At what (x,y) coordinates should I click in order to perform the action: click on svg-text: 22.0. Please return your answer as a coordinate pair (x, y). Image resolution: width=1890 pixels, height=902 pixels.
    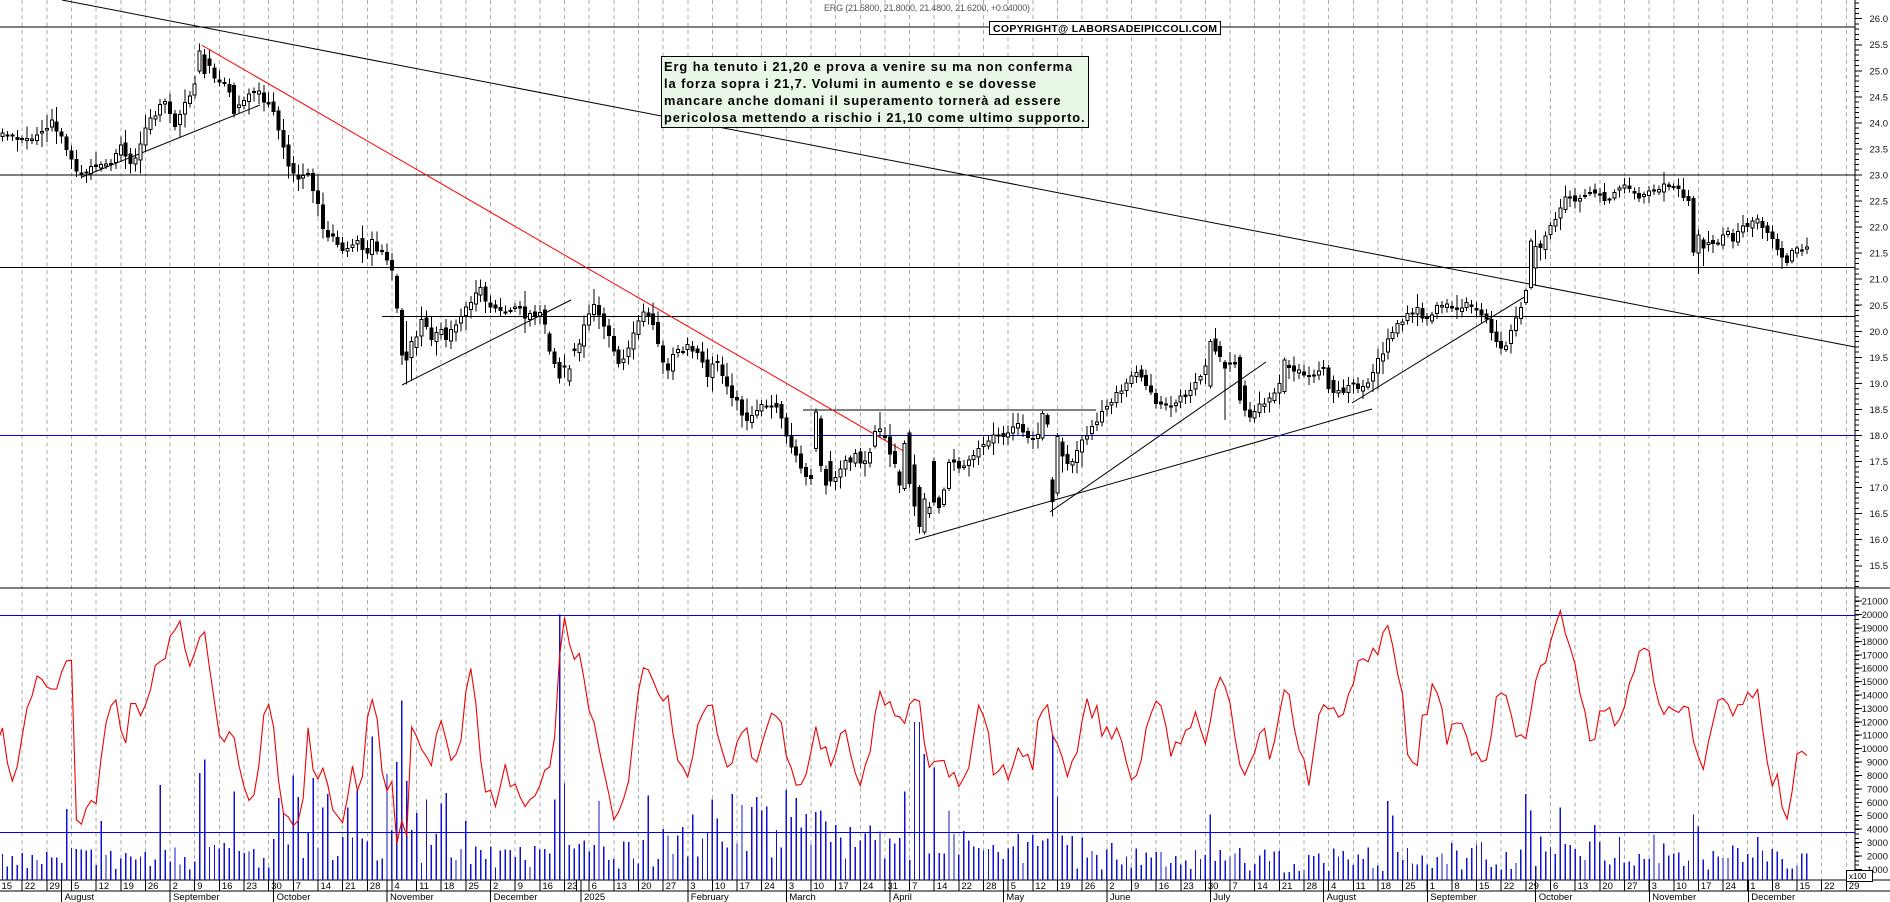
    Looking at the image, I should click on (1879, 228).